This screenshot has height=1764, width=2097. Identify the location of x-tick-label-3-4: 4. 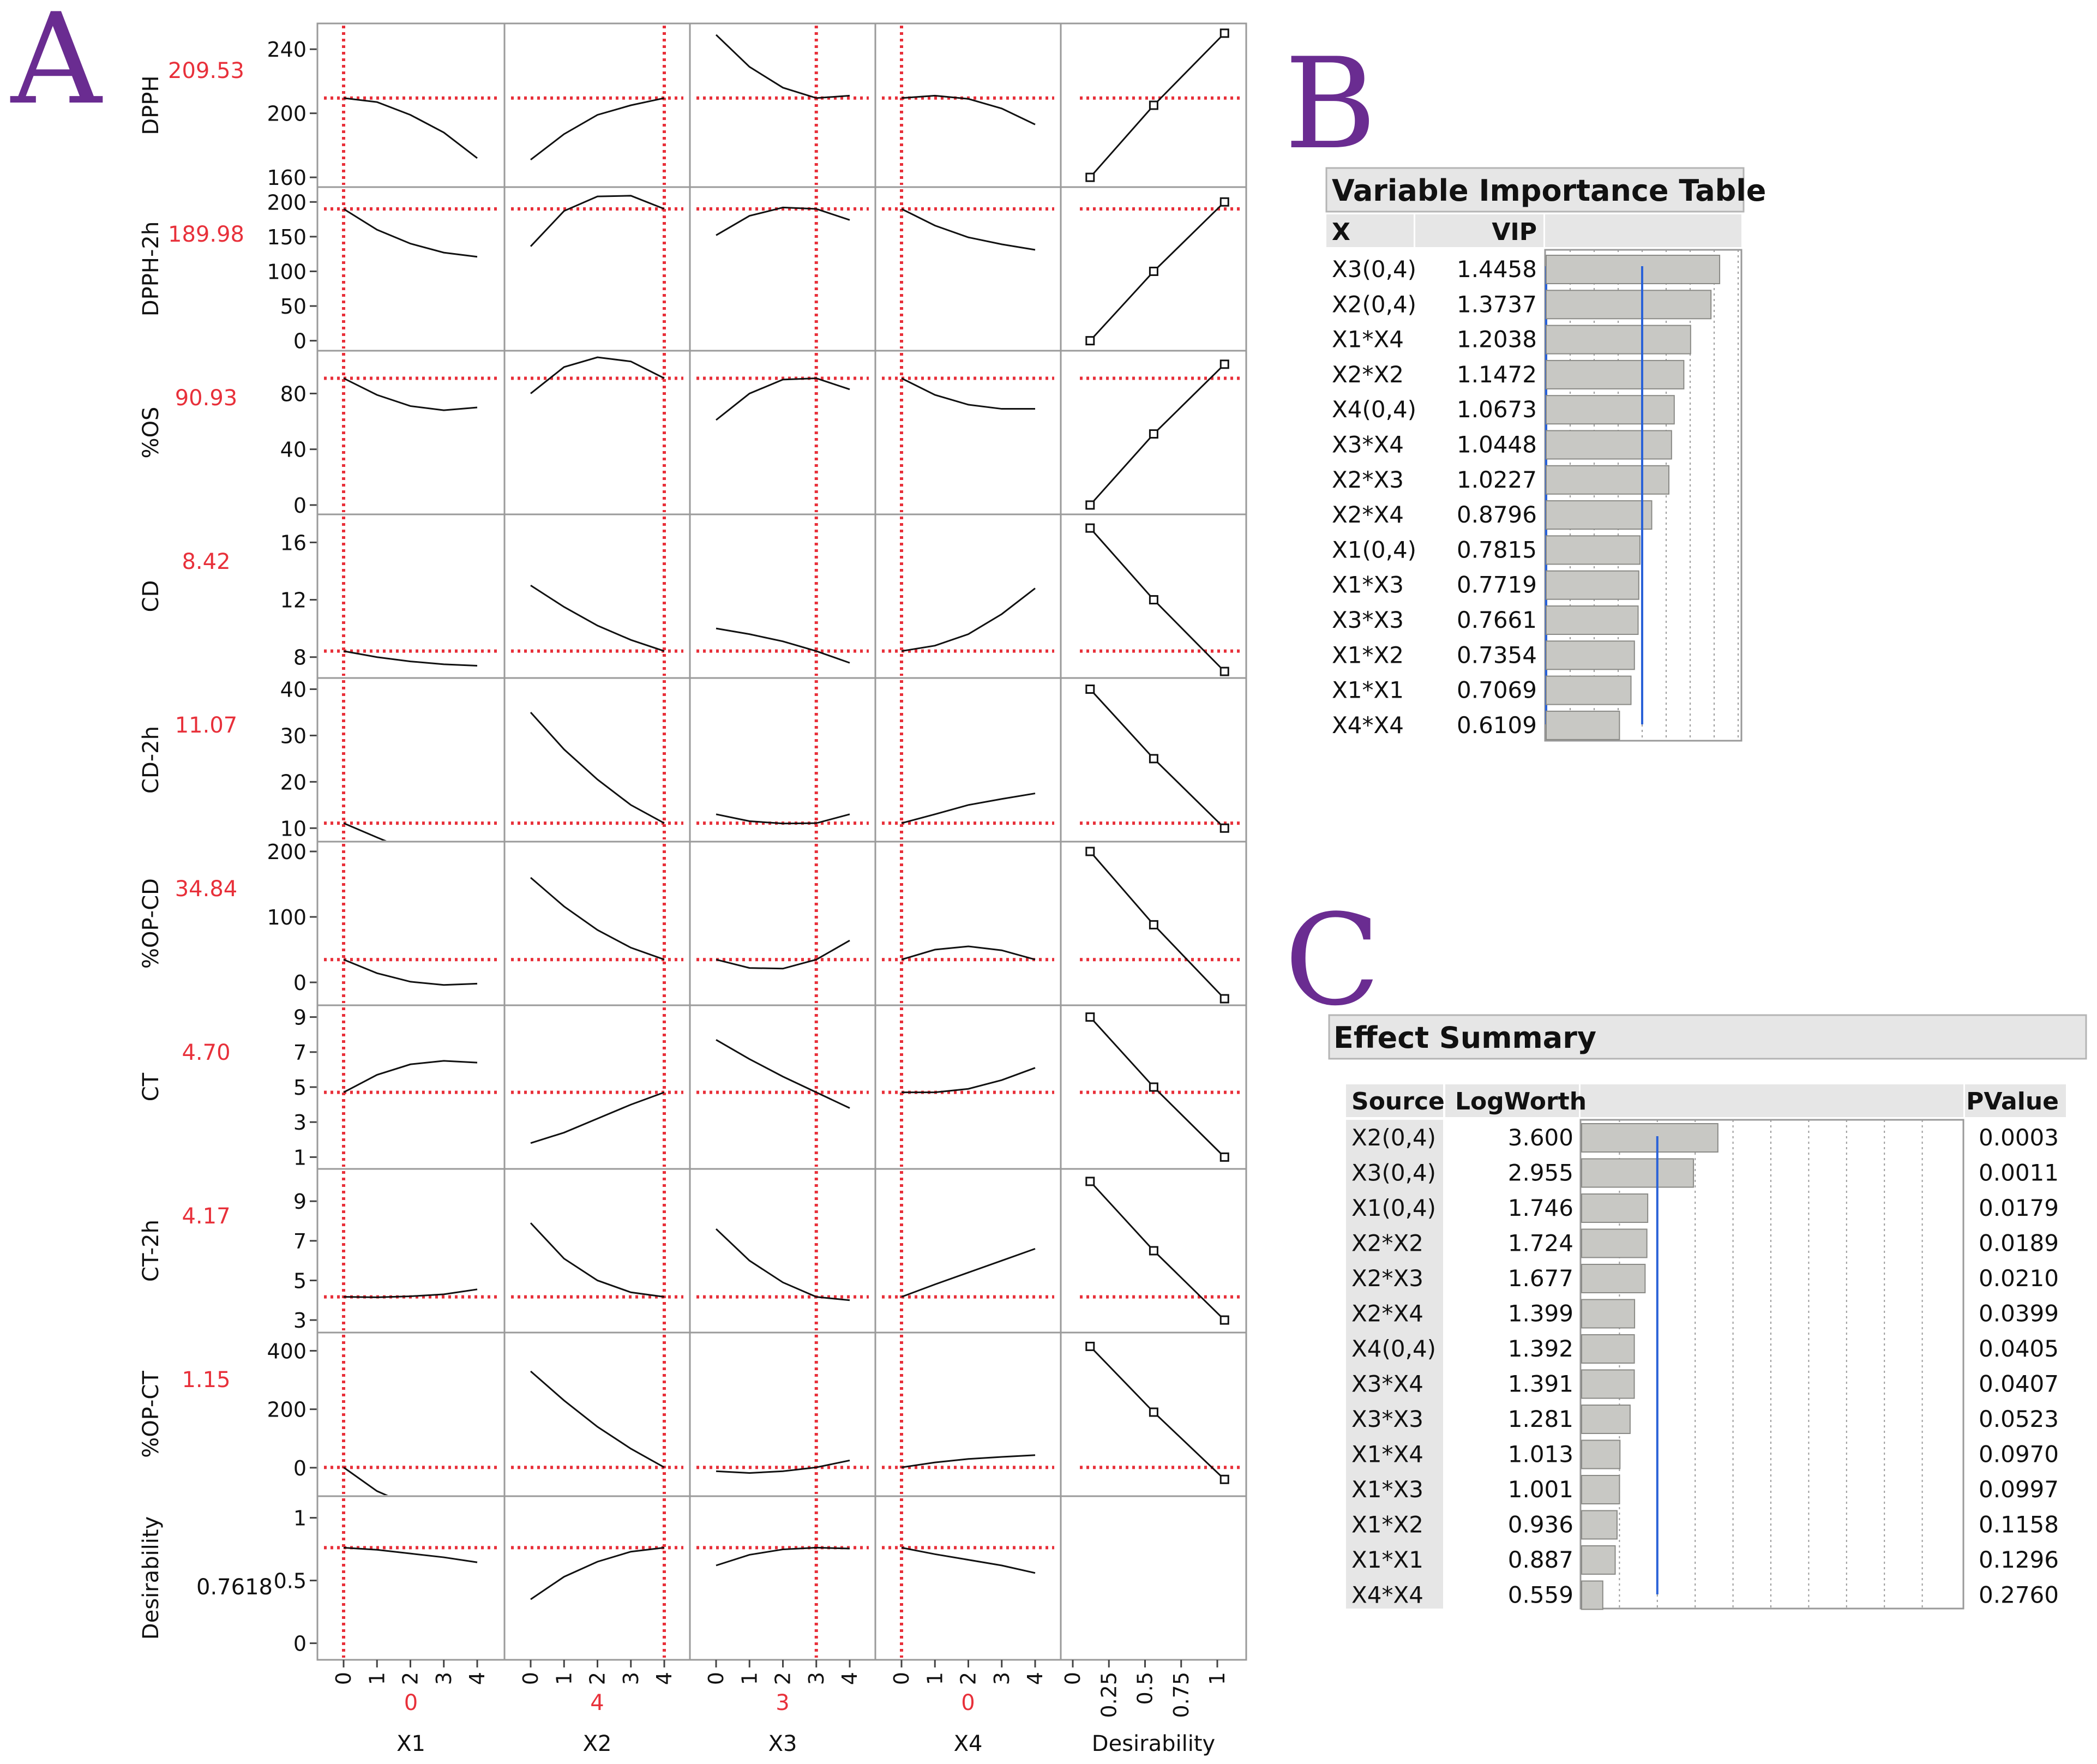
(1035, 1678).